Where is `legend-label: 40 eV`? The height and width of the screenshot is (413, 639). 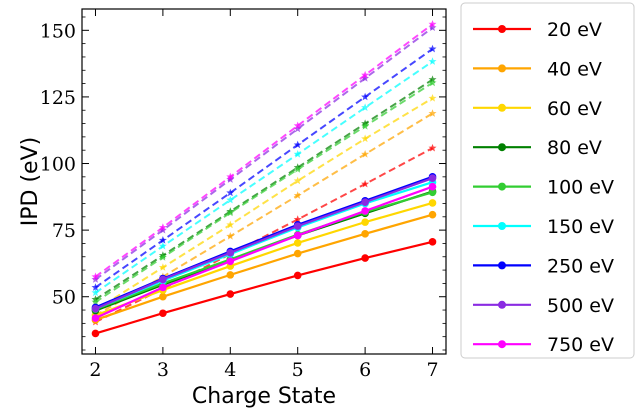
legend-label: 40 eV is located at coordinates (574, 69).